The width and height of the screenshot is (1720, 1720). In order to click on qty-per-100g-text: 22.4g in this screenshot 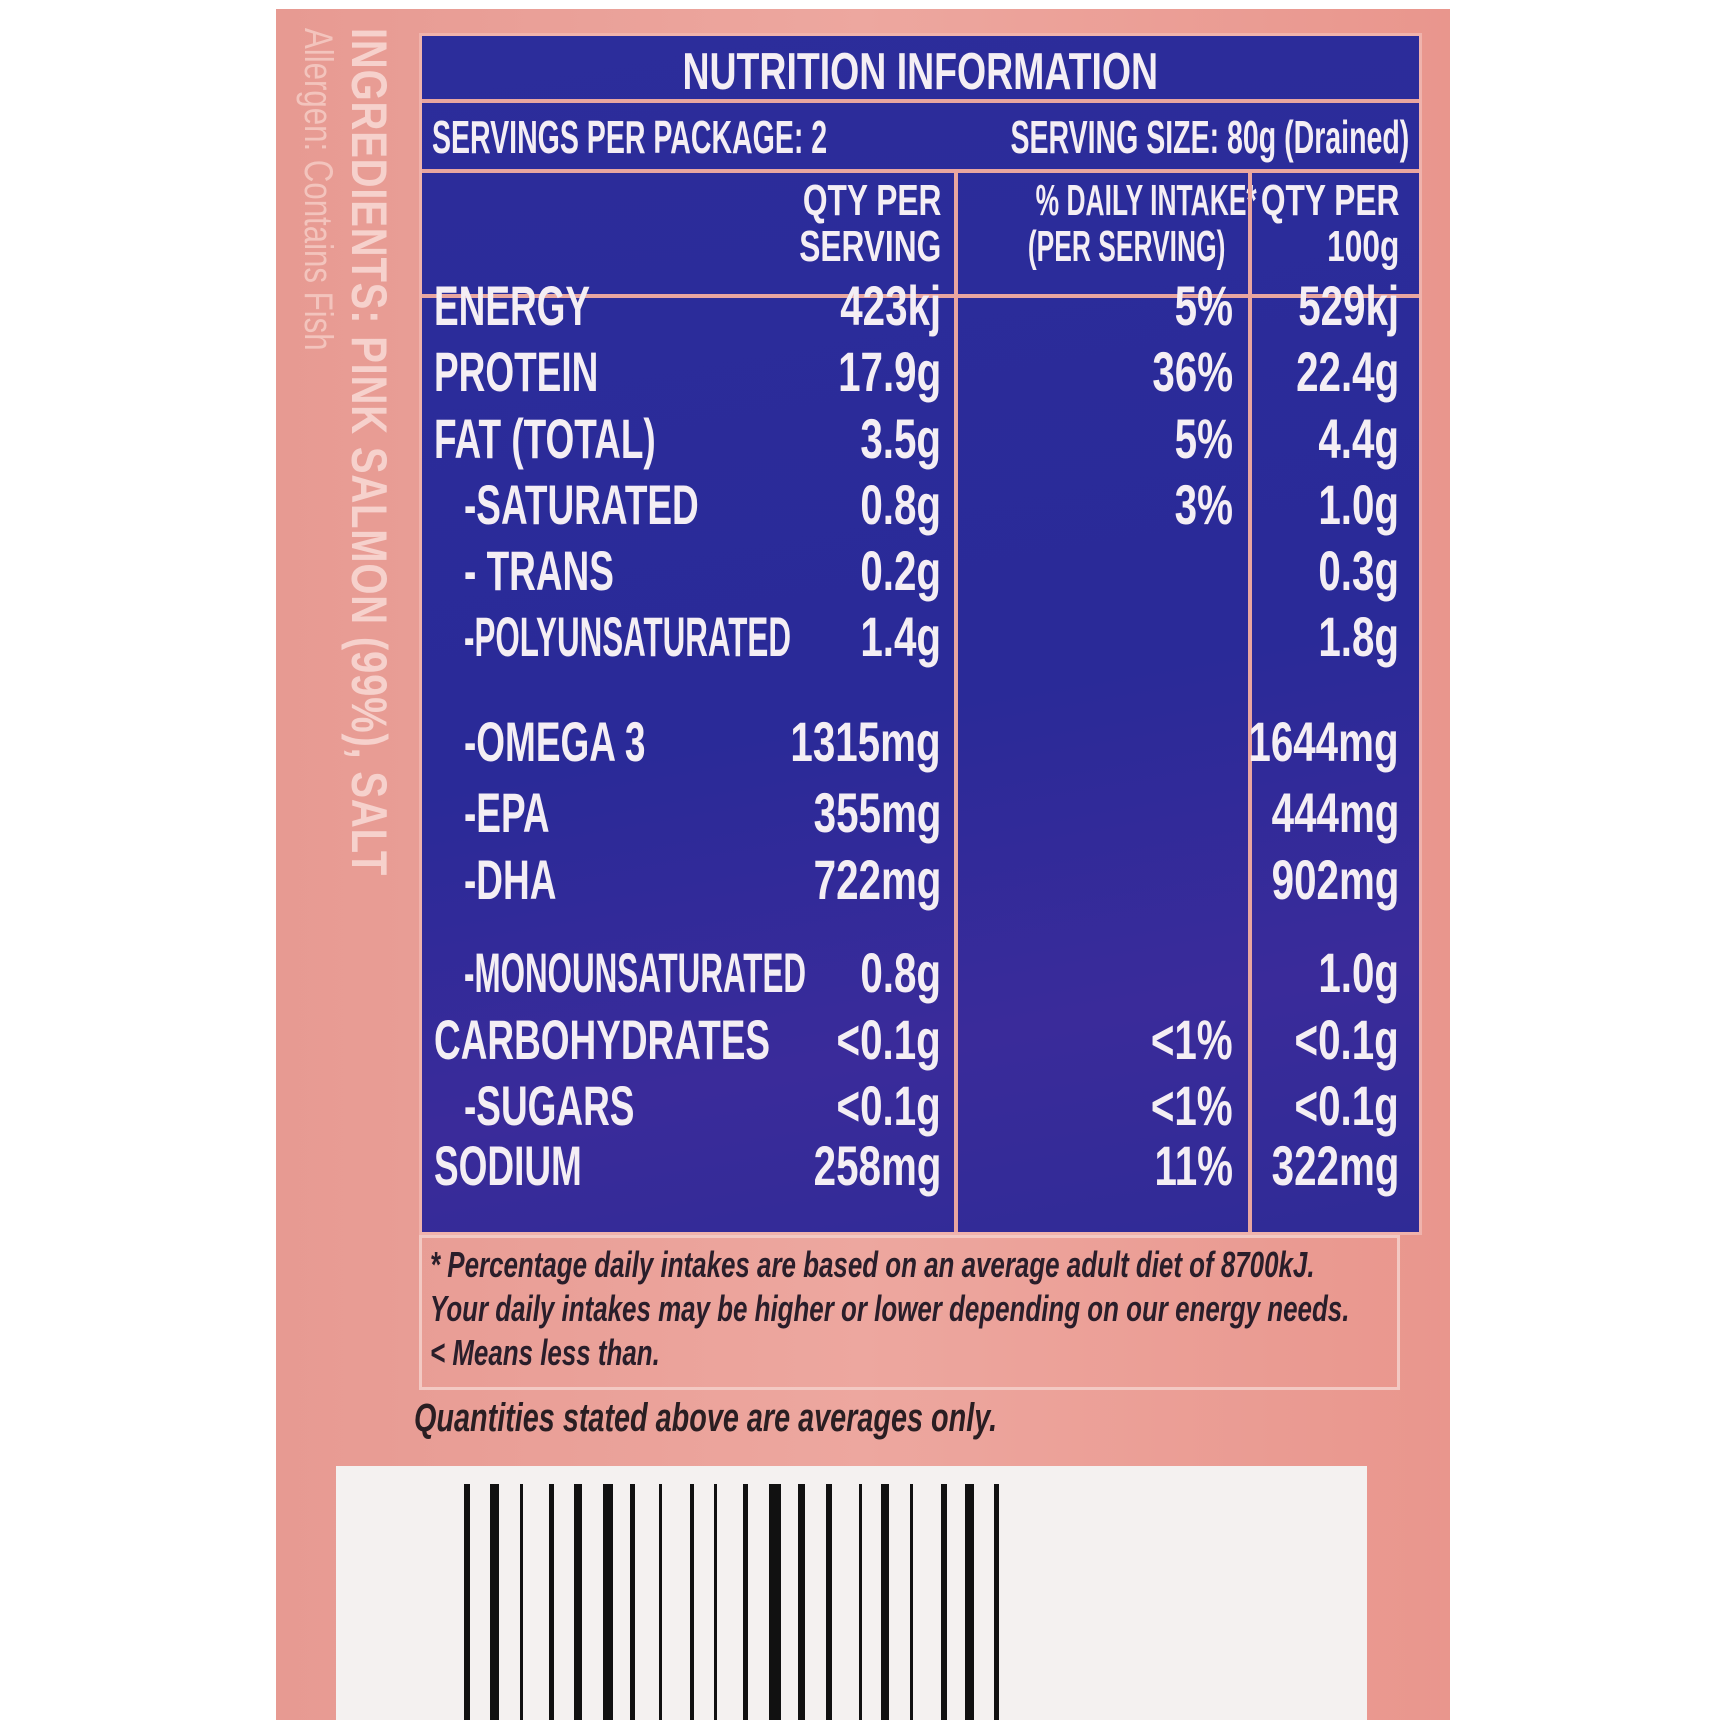, I will do `click(1347, 371)`.